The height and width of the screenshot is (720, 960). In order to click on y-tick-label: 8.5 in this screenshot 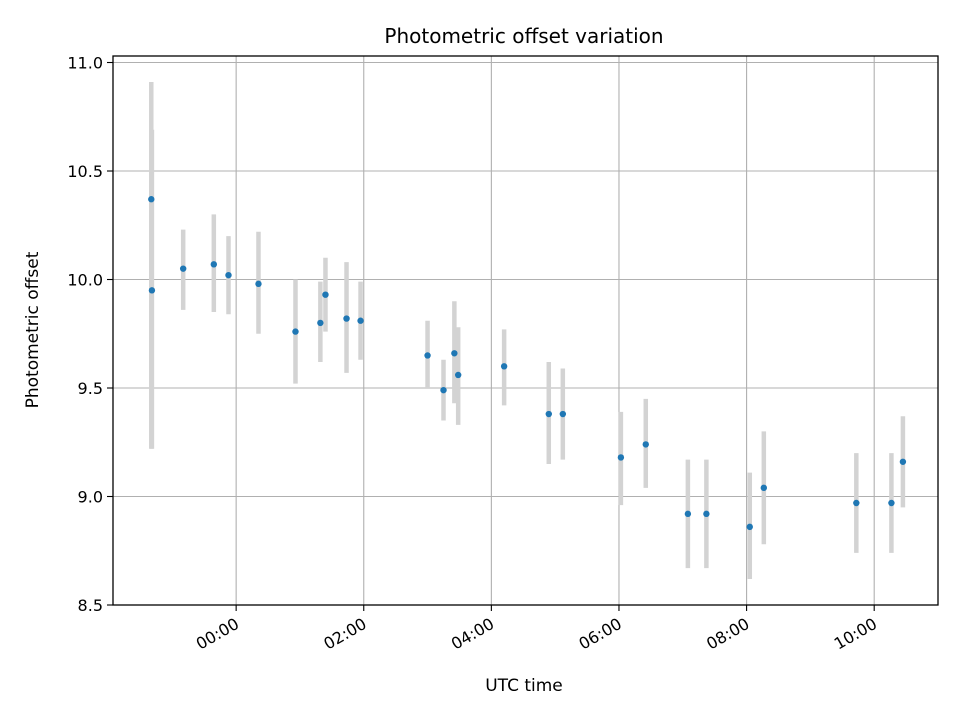, I will do `click(90, 605)`.